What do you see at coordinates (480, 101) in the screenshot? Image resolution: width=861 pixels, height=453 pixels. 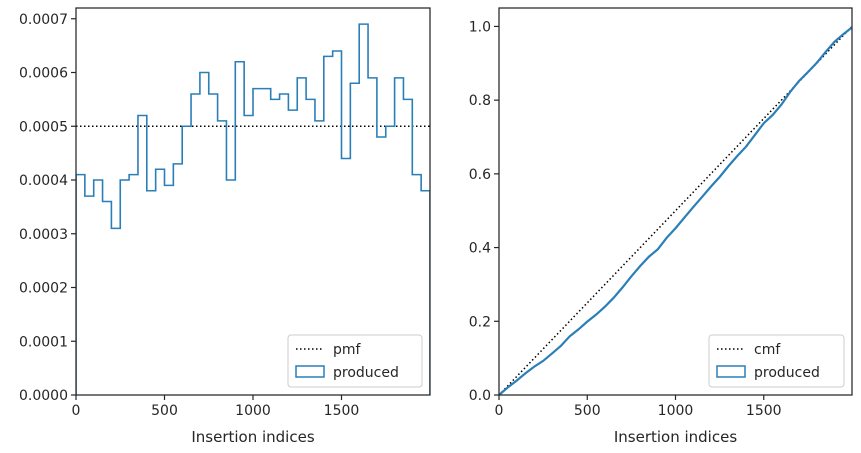 I see `y-tick-label: 0.8` at bounding box center [480, 101].